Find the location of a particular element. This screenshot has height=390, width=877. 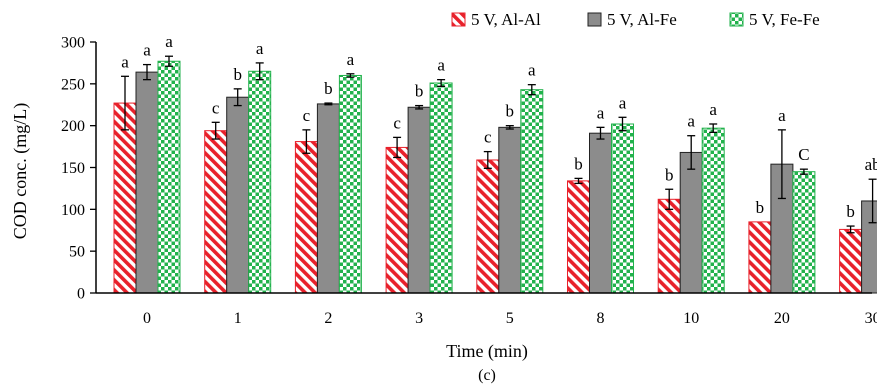

bar-5-v-fe-fe-t1 is located at coordinates (260, 182).